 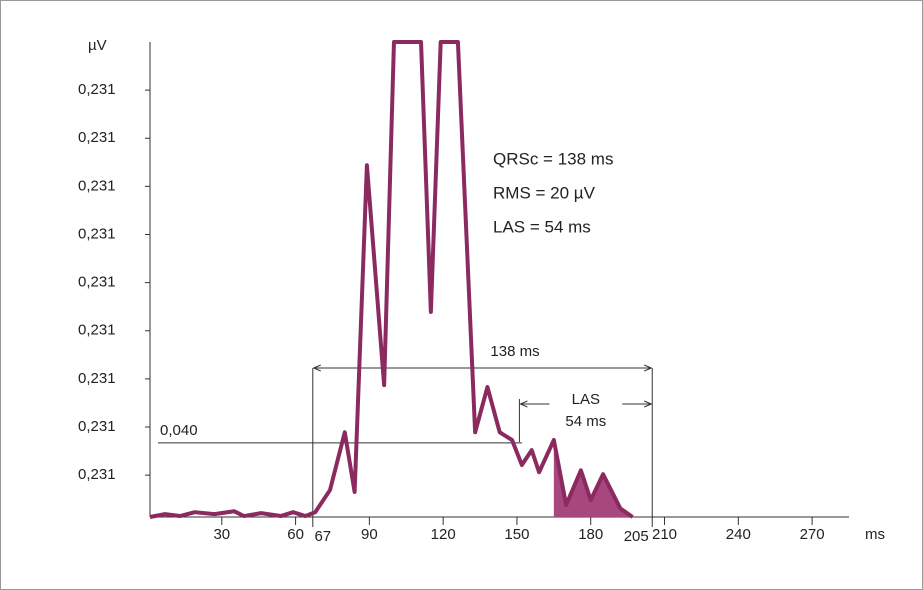 What do you see at coordinates (443, 534) in the screenshot?
I see `x-tick-label: 120` at bounding box center [443, 534].